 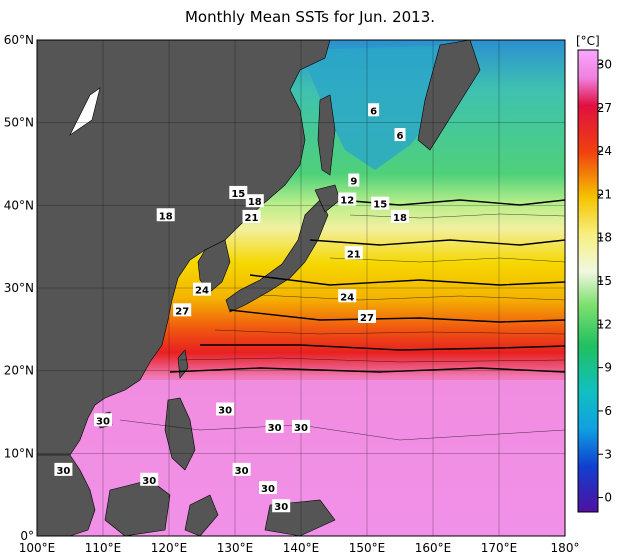 I want to click on colorbar-tick-label: 6, so click(x=608, y=411).